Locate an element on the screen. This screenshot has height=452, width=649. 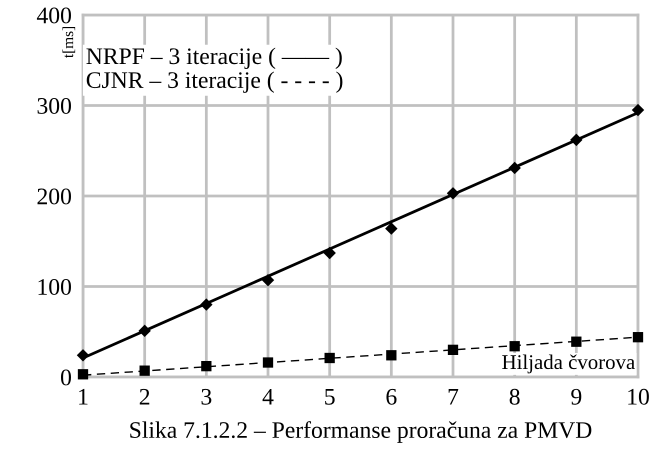
y-axis-title: t[ms] is located at coordinates (69, 42).